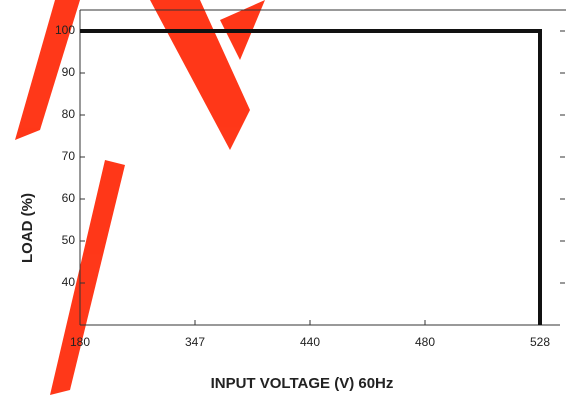  Describe the element at coordinates (80, 342) in the screenshot. I see `x-tick-label: 180` at that location.